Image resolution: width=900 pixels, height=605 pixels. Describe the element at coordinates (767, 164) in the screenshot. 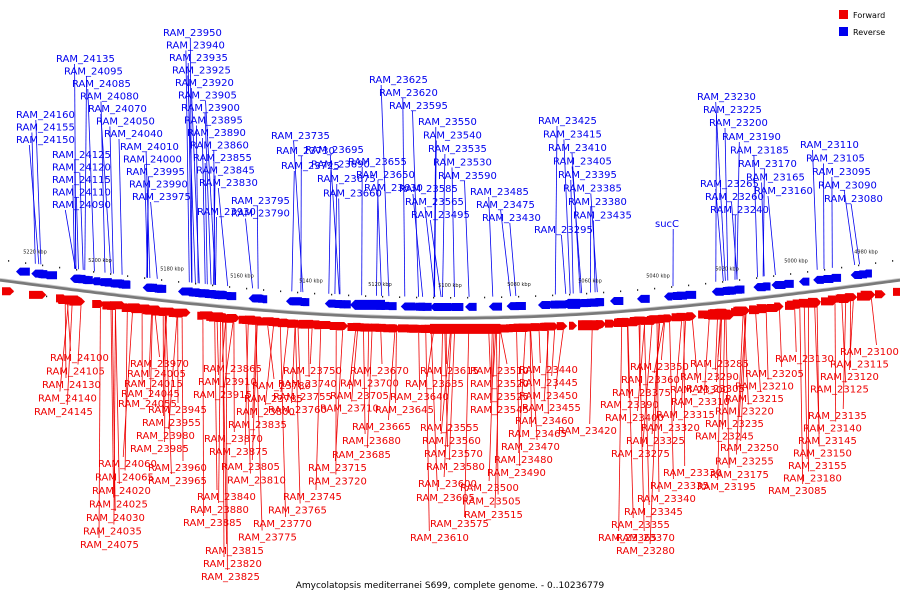

I see `reverse-gene-label: RAM_23170` at that location.